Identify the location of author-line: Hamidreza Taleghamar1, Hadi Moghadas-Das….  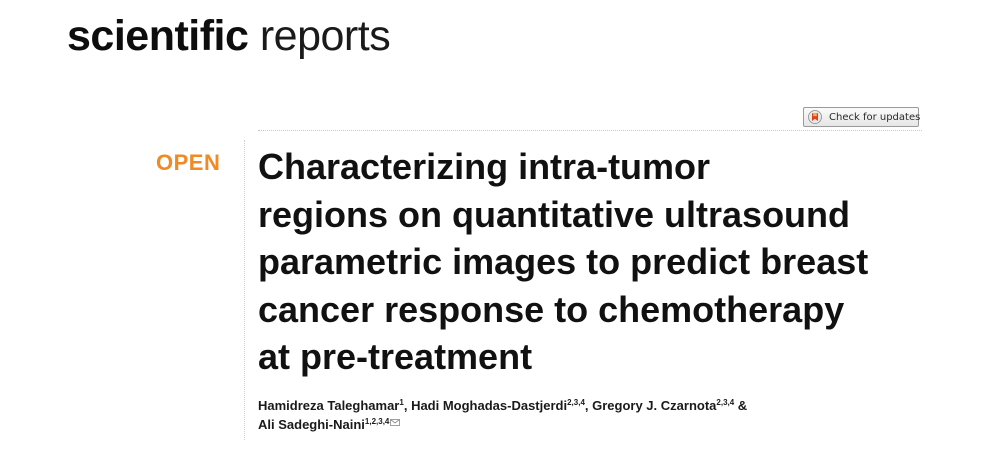
(588, 405).